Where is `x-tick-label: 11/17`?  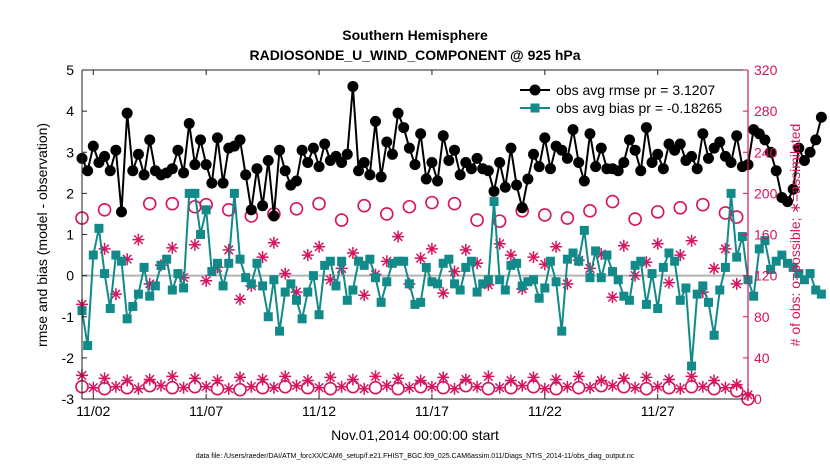 x-tick-label: 11/17 is located at coordinates (432, 411).